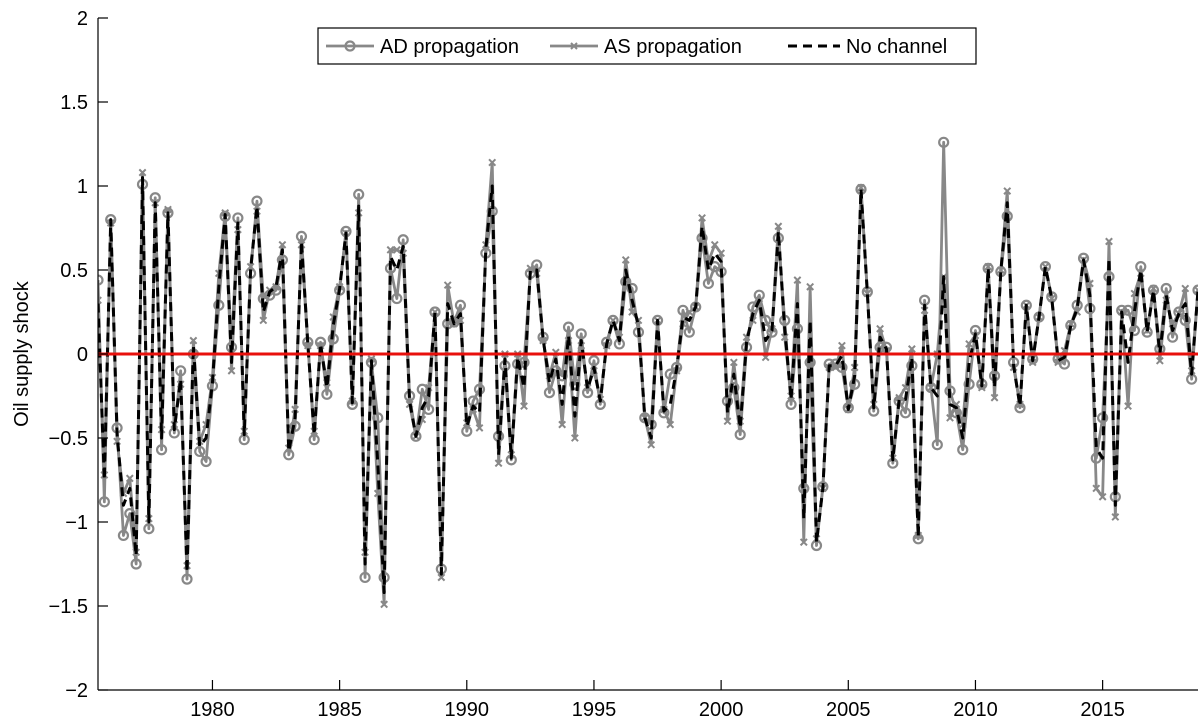 The width and height of the screenshot is (1203, 727). What do you see at coordinates (1102, 710) in the screenshot?
I see `x-tick-label-7: 2015` at bounding box center [1102, 710].